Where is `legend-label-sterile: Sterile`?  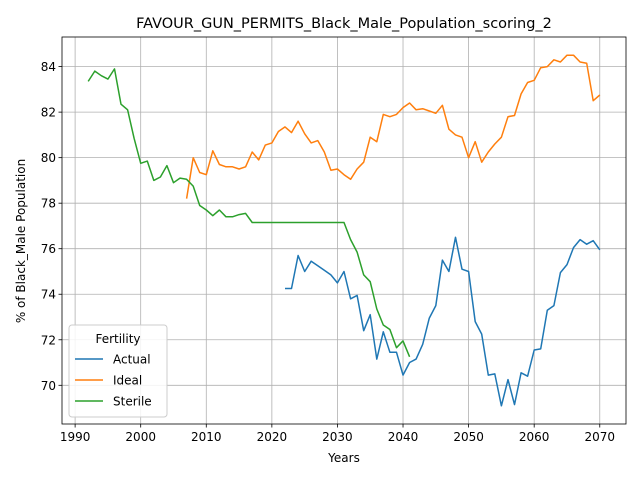 legend-label-sterile: Sterile is located at coordinates (132, 402).